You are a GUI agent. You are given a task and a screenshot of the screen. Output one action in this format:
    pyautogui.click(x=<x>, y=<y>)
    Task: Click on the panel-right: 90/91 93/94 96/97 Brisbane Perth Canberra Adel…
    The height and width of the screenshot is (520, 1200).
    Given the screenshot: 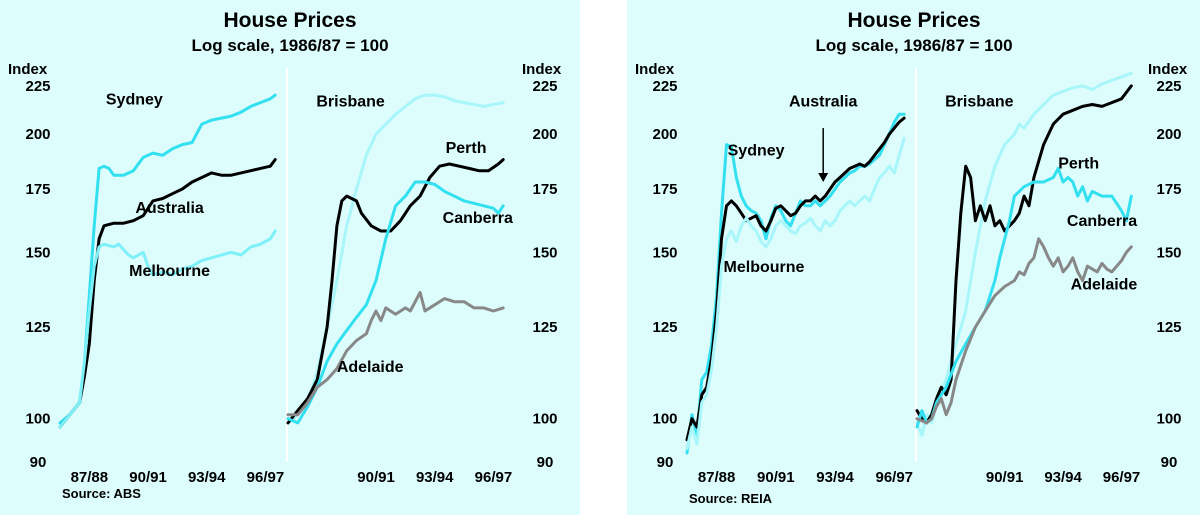 What is the action you would take?
    pyautogui.click(x=399, y=289)
    